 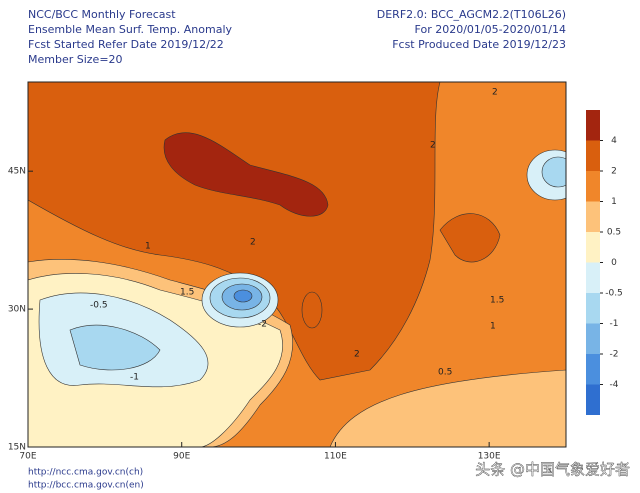 I want to click on contour-label: -1, so click(x=134, y=378).